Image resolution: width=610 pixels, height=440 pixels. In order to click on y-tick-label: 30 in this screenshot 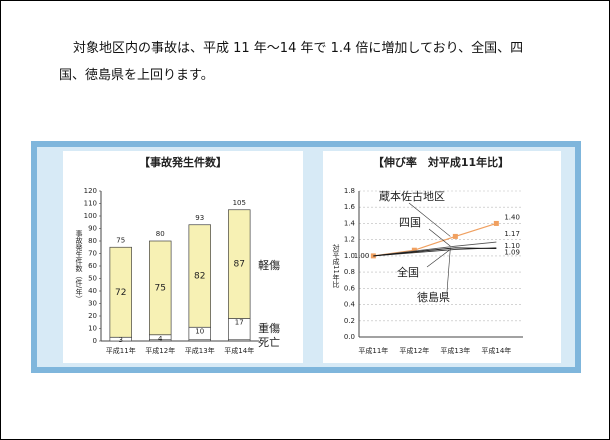, I will do `click(92, 304)`.